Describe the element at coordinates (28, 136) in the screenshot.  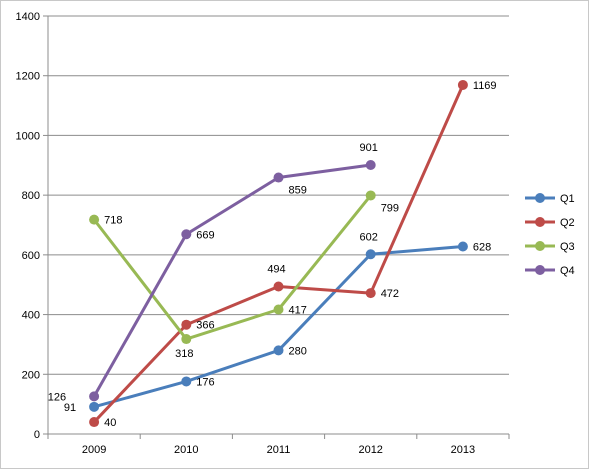
I see `y-tick-label: 1000` at that location.